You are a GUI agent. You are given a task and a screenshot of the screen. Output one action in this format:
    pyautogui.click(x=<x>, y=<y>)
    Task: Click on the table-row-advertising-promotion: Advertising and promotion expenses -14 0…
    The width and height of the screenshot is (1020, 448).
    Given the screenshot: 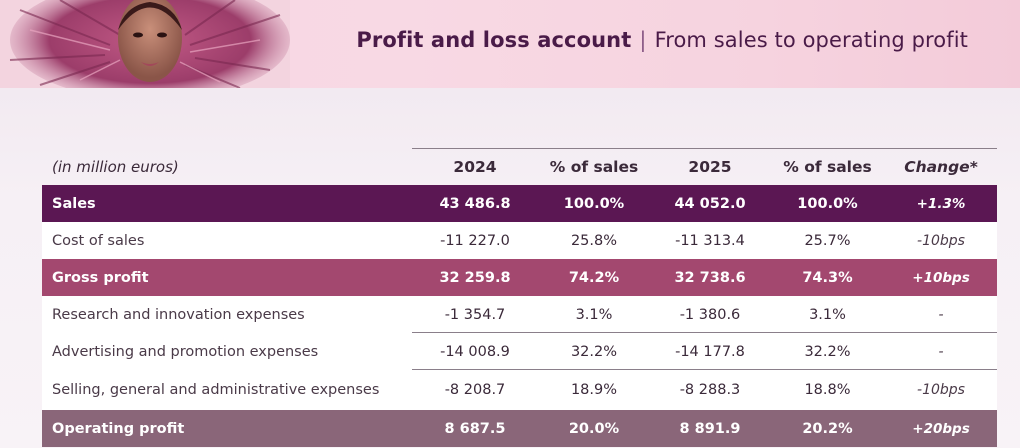 What is the action you would take?
    pyautogui.click(x=519, y=351)
    